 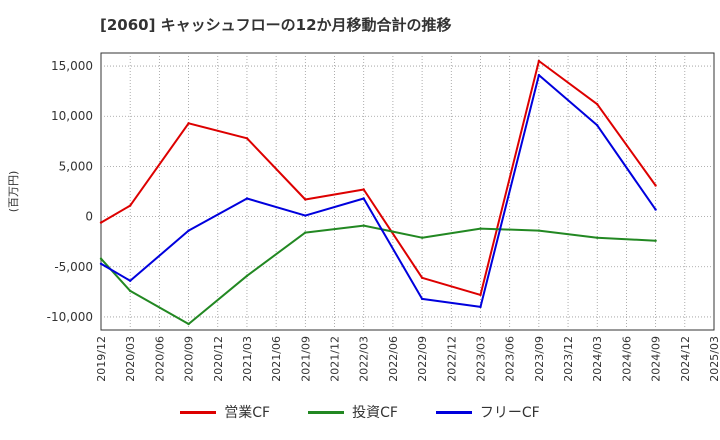 What do you see at coordinates (159, 359) in the screenshot?
I see `x-tick-label: 2020/06` at bounding box center [159, 359].